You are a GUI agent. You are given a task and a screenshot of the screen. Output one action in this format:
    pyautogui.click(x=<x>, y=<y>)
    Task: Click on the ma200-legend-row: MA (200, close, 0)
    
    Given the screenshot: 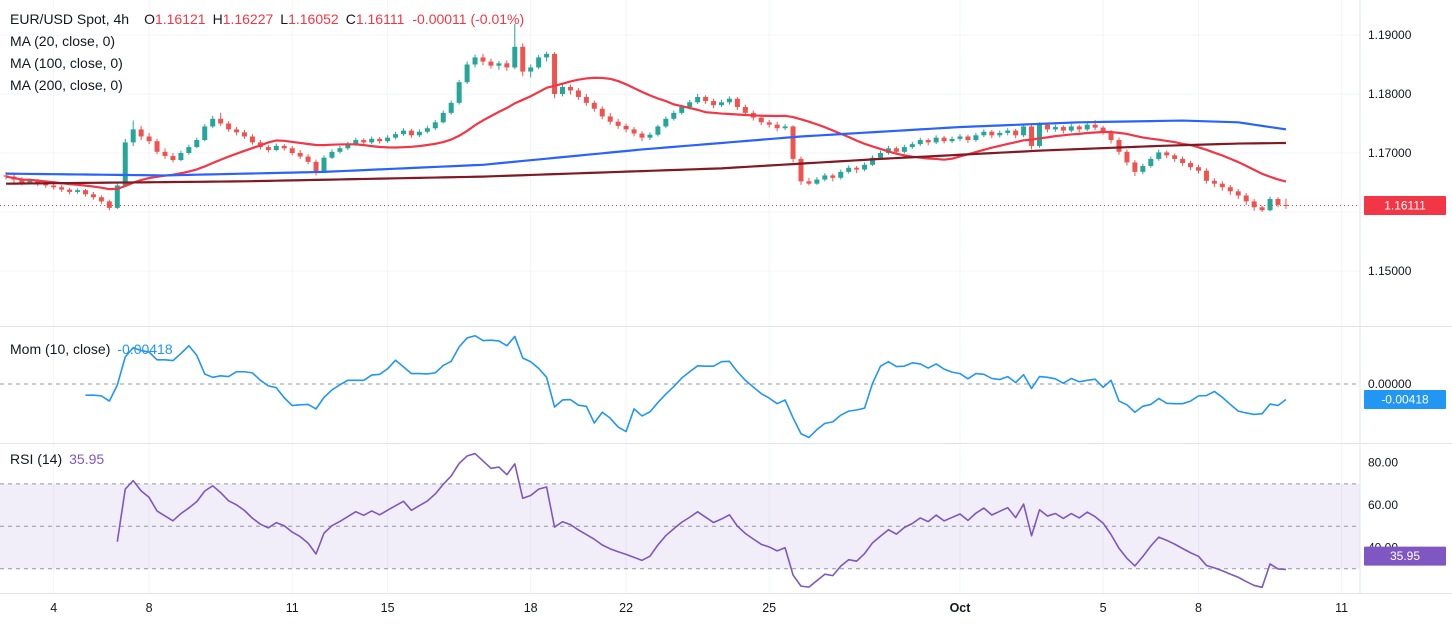 What is the action you would take?
    pyautogui.click(x=66, y=85)
    